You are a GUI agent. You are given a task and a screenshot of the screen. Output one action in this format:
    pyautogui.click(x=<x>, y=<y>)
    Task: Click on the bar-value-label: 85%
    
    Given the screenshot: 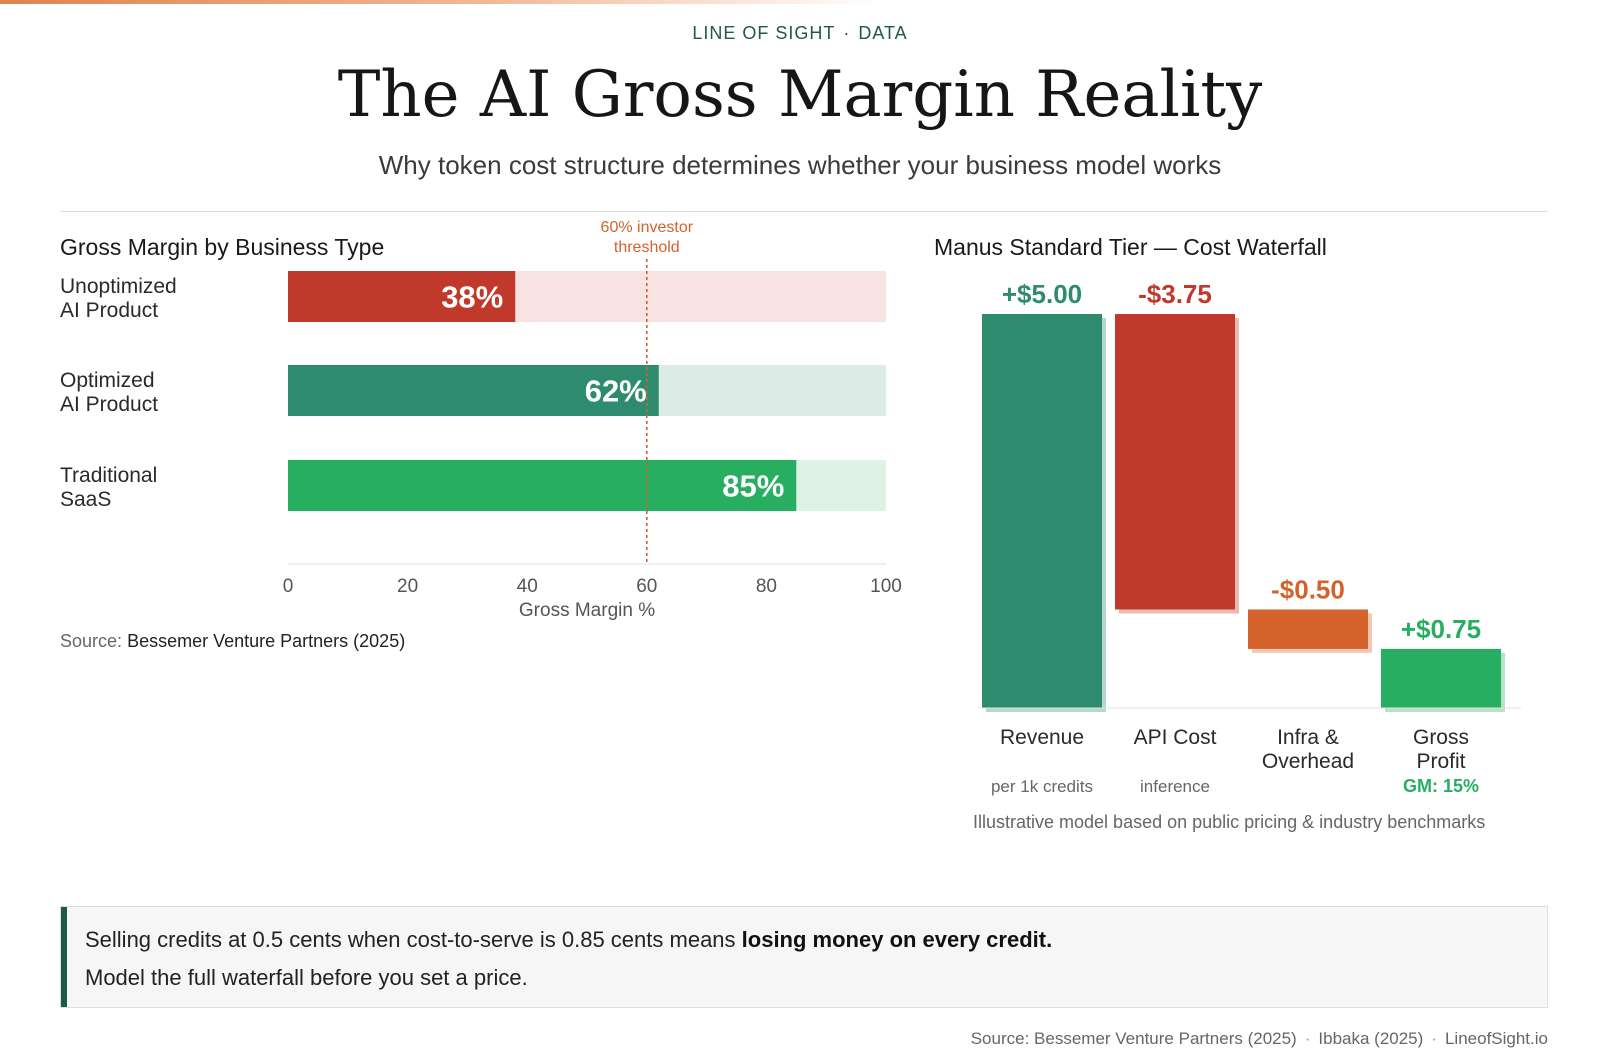 What is the action you would take?
    pyautogui.click(x=753, y=486)
    